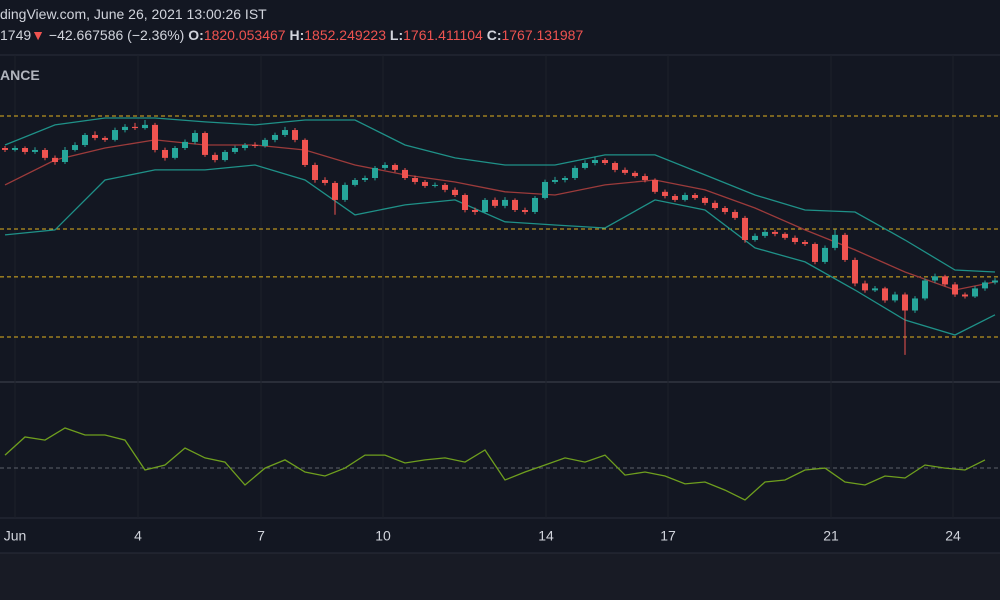  What do you see at coordinates (345, 35) in the screenshot?
I see `ohlc-value: 1852.249223` at bounding box center [345, 35].